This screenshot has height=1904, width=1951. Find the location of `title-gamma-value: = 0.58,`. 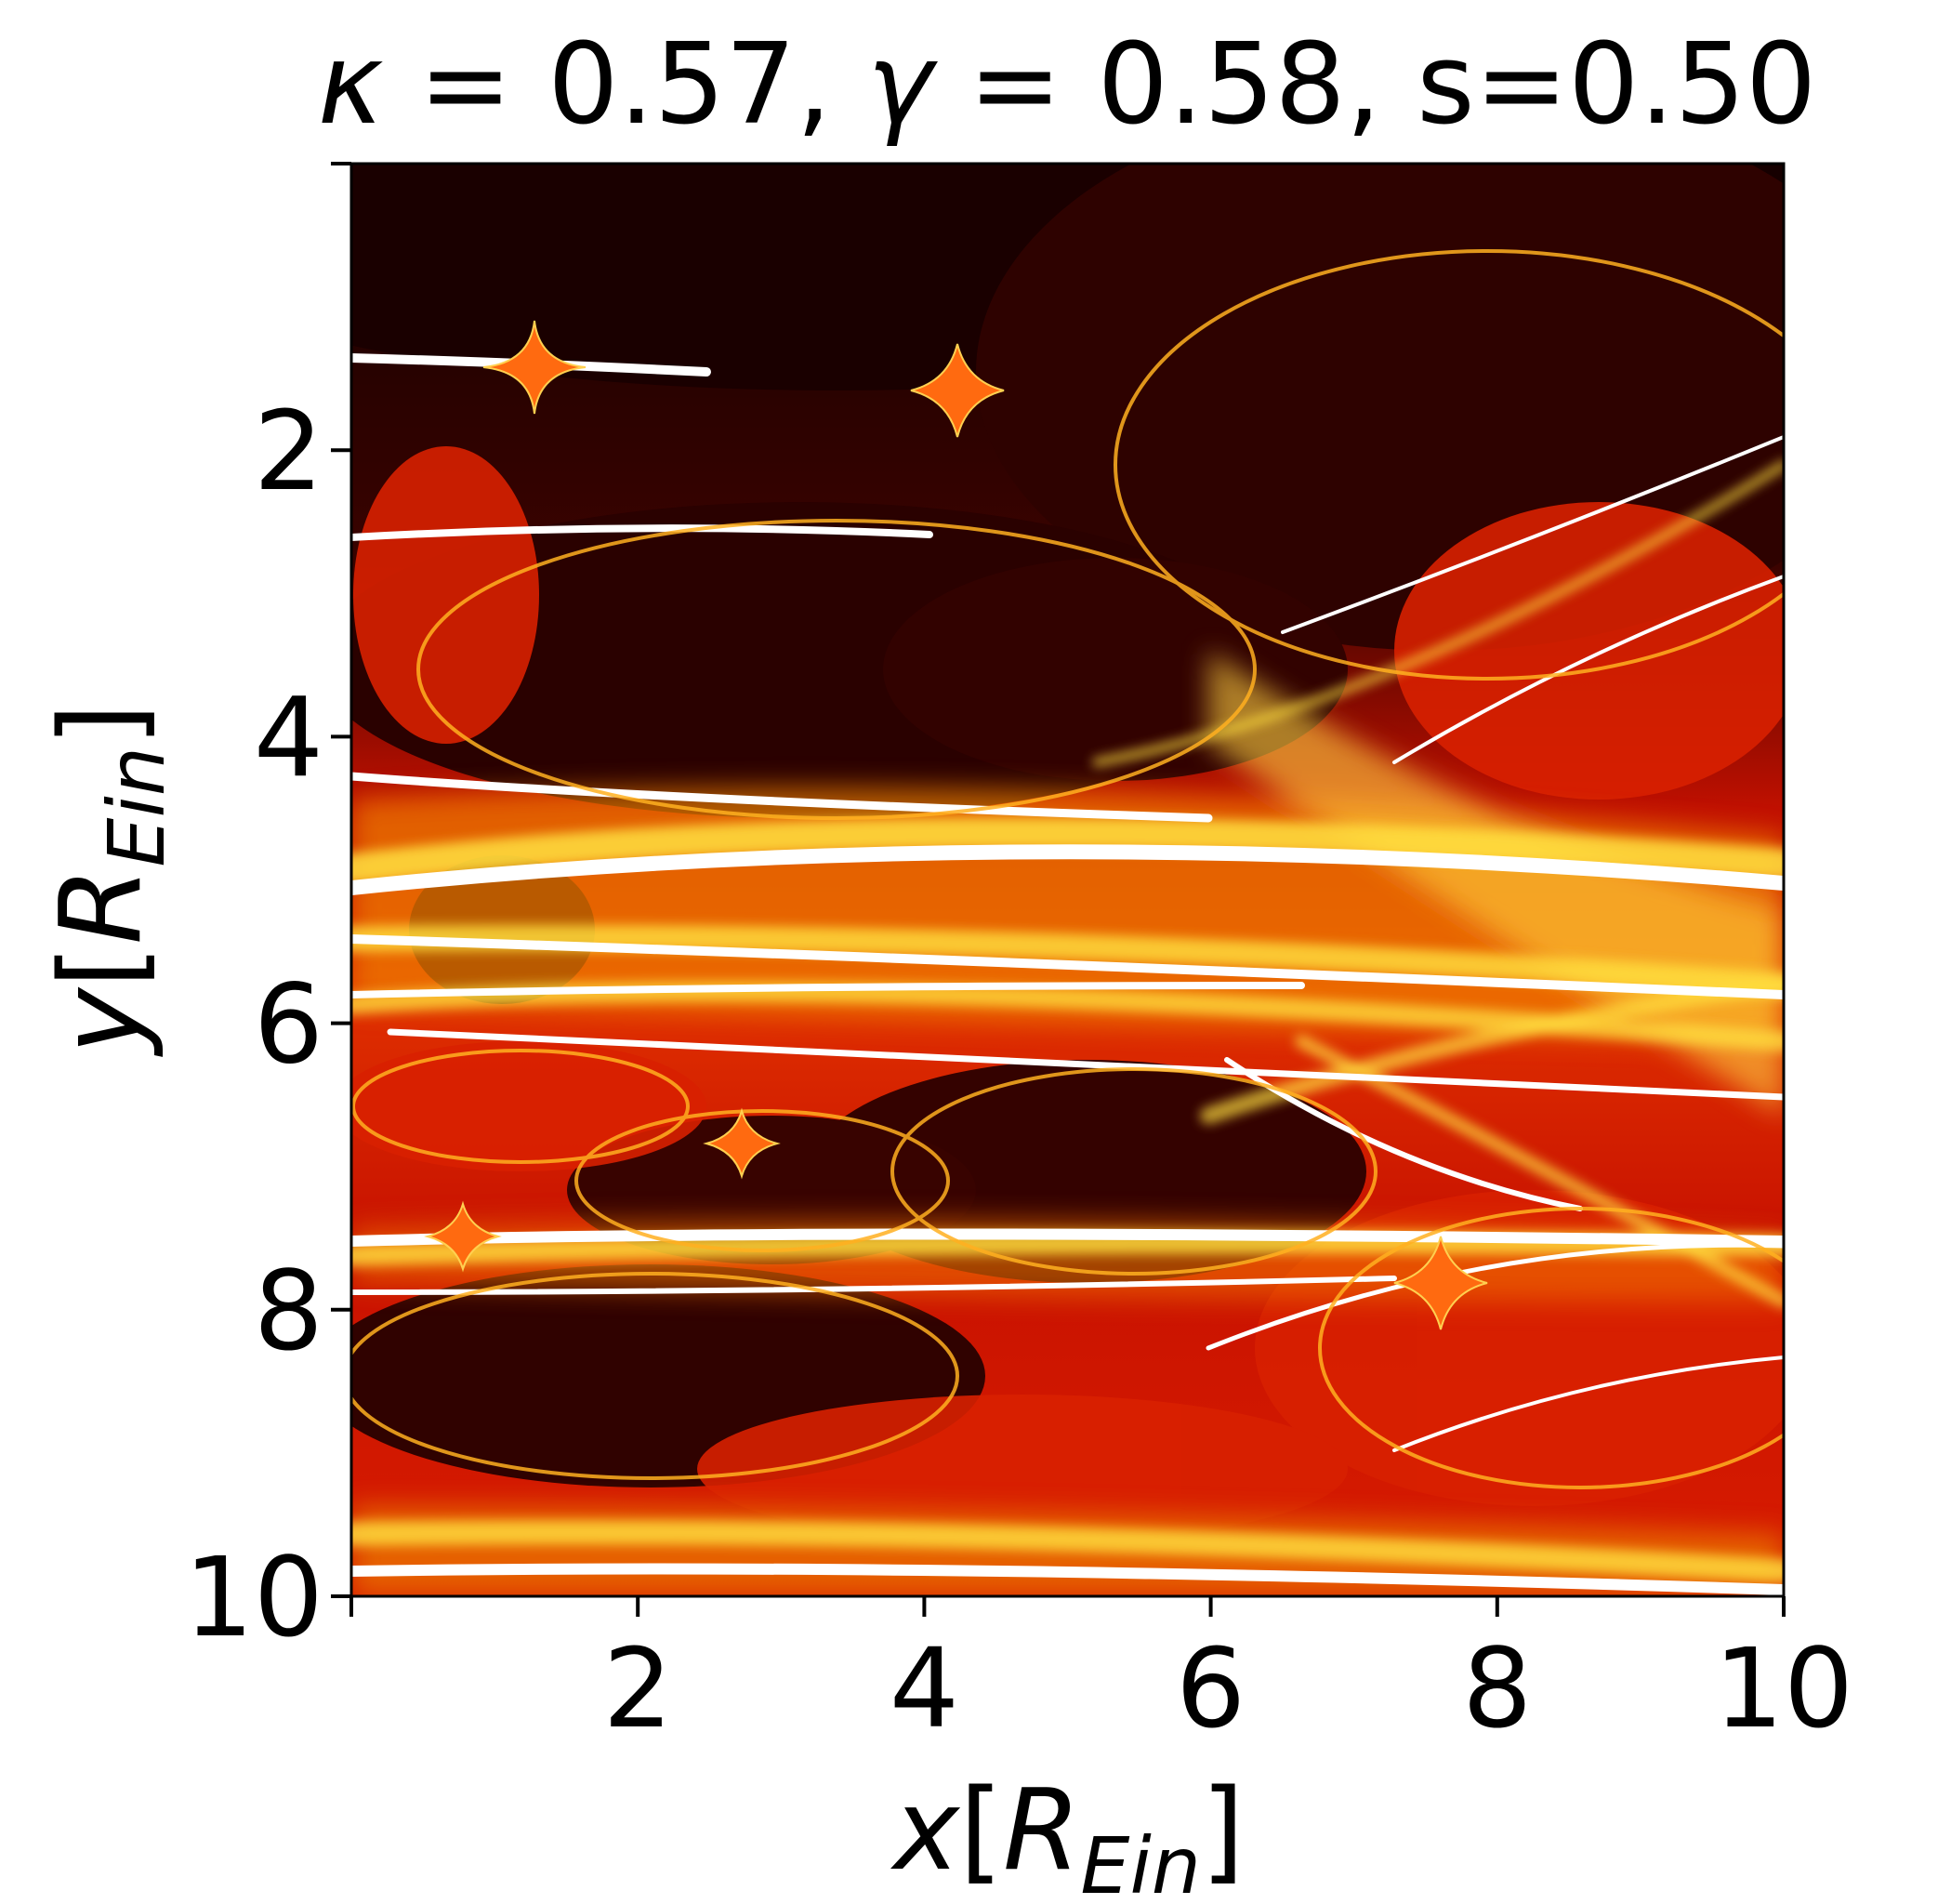

title-gamma-value: = 0.58, is located at coordinates (1175, 85).